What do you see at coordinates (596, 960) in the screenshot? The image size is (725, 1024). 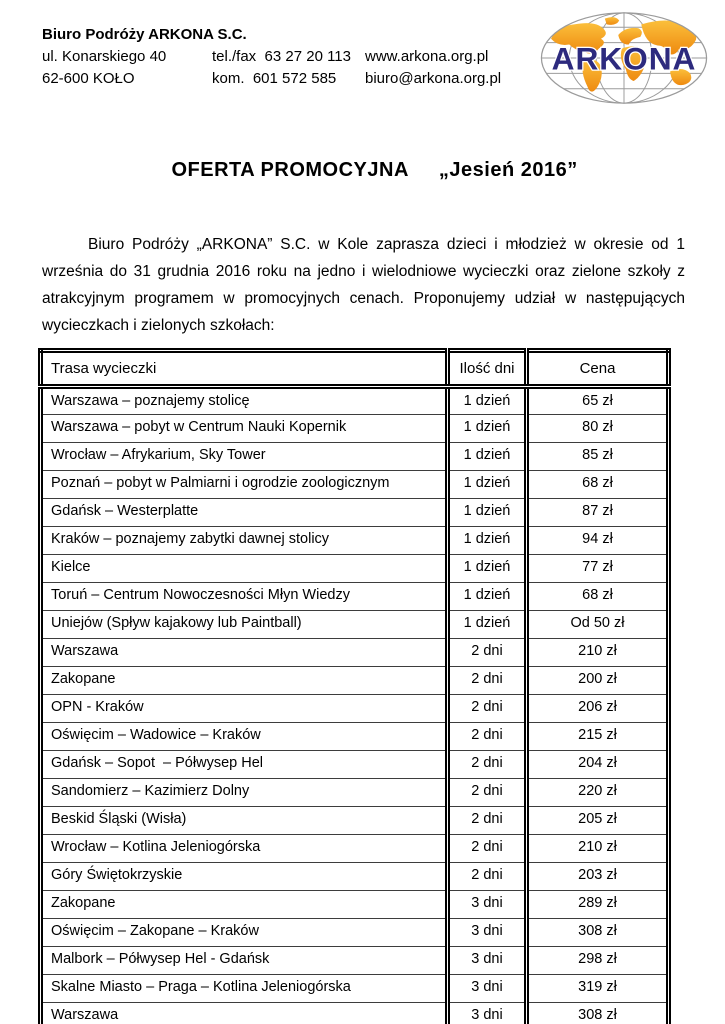 I see `cell-price: 298 zł` at bounding box center [596, 960].